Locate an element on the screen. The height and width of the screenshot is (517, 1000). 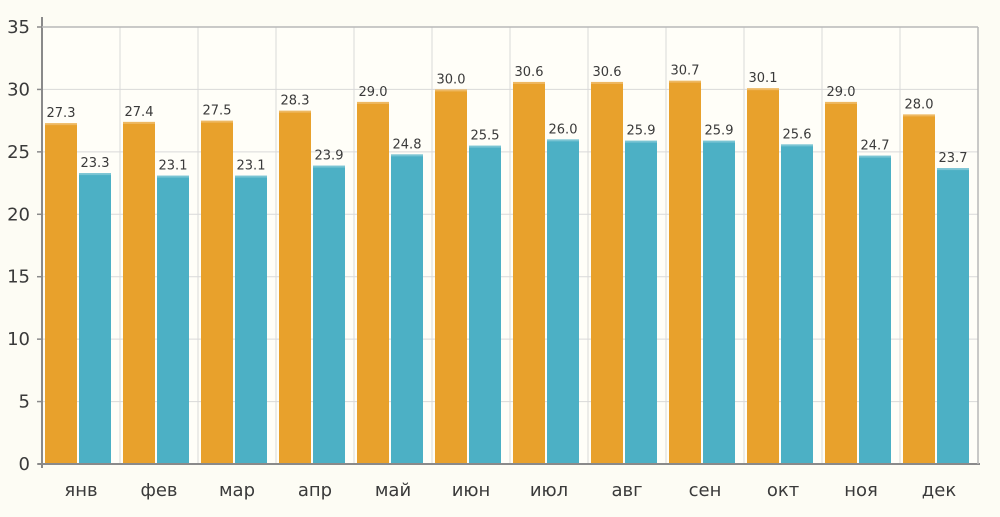
data-label: 25.5 is located at coordinates (485, 136).